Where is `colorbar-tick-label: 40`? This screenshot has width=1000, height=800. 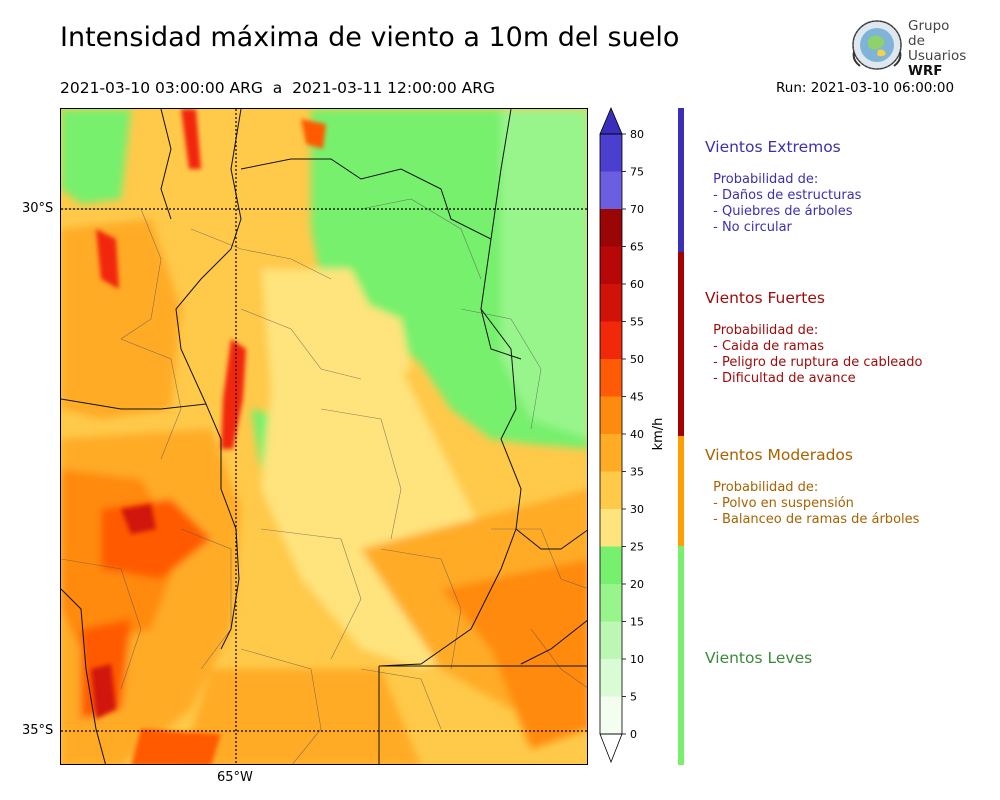 colorbar-tick-label: 40 is located at coordinates (637, 434).